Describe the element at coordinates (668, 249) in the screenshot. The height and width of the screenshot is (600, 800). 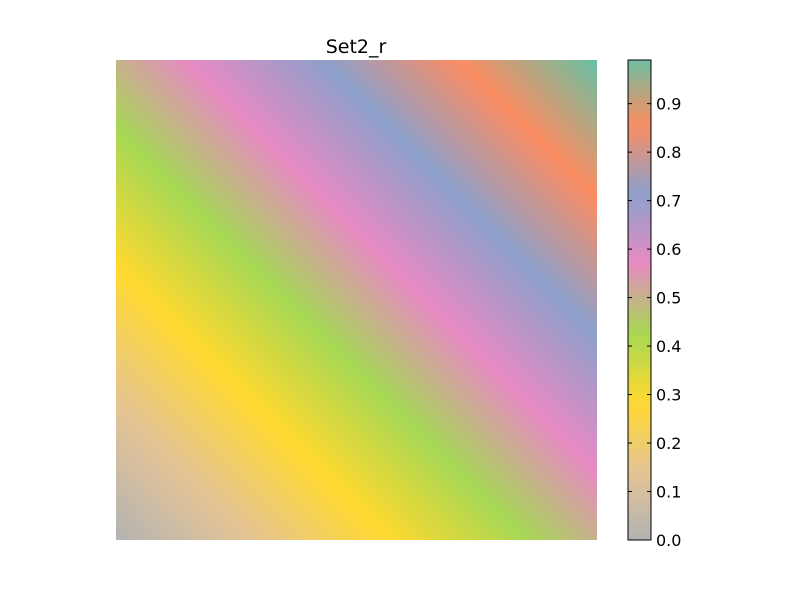
I see `colorbar-tick-label: 0.6` at that location.